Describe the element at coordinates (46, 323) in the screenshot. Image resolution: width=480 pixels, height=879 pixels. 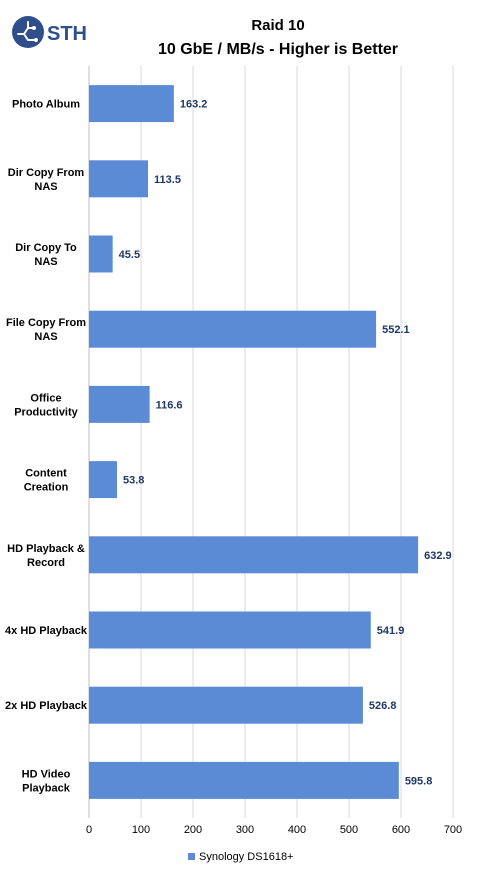
I see `category-label-3-line-0: File Copy From` at that location.